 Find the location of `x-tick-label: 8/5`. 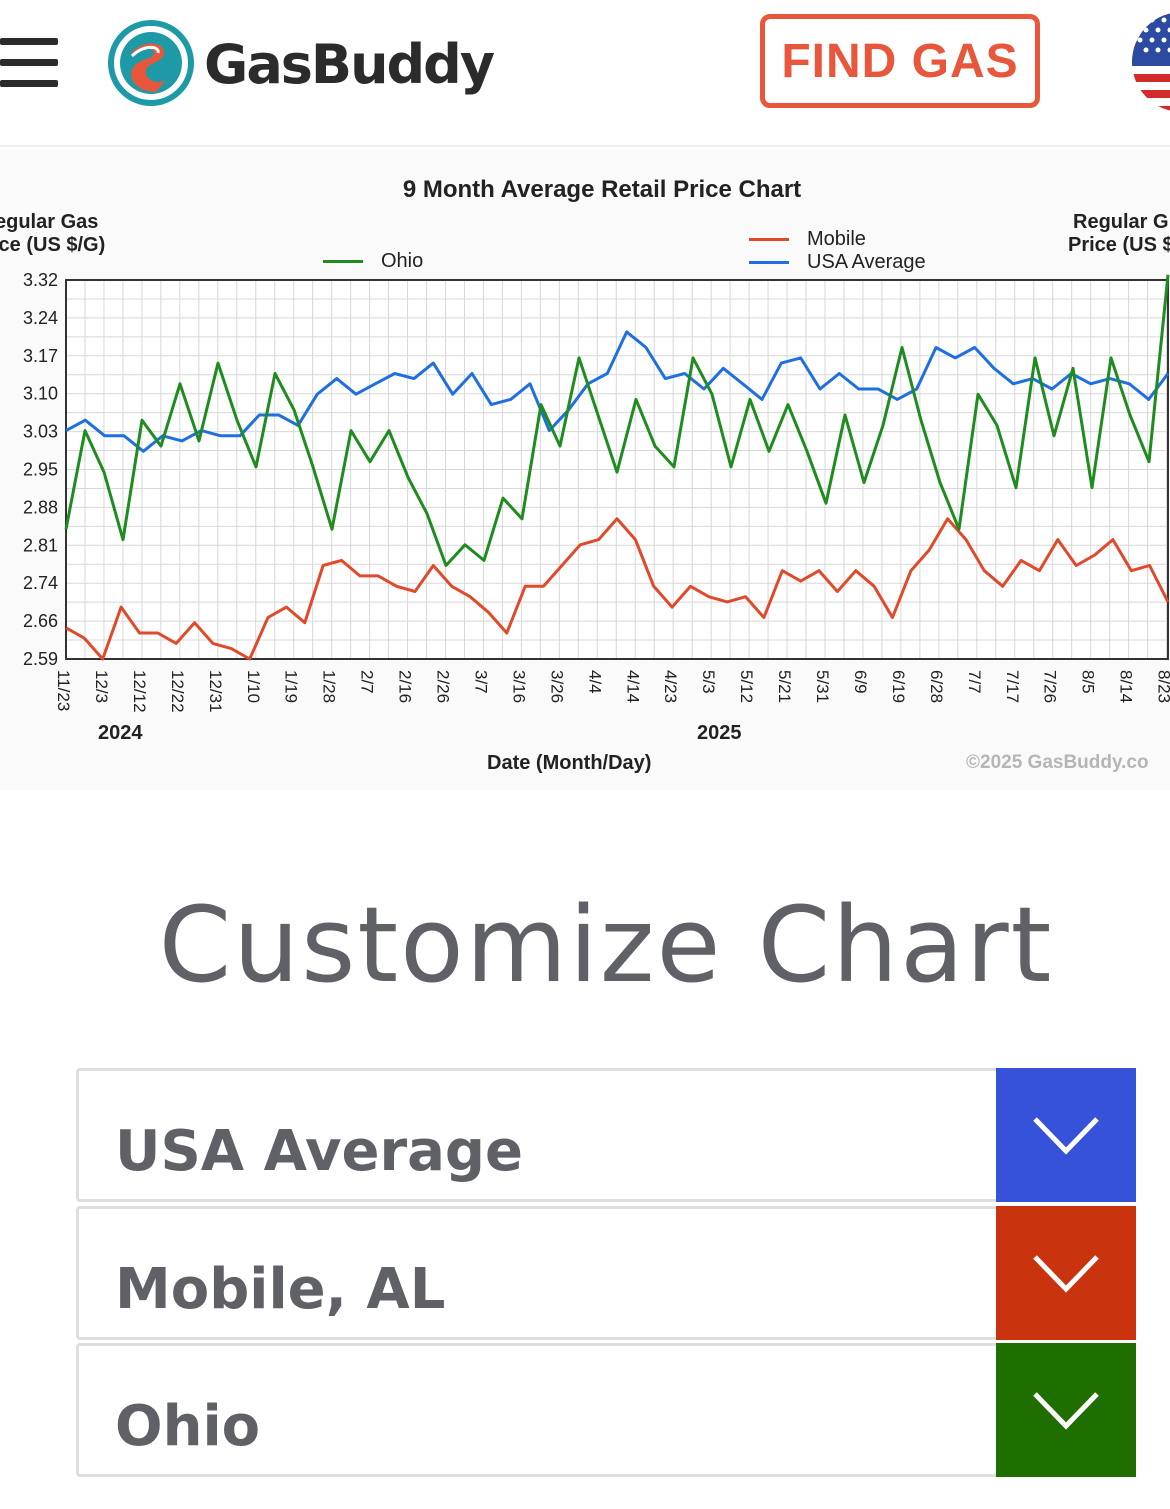

x-tick-label: 8/5 is located at coordinates (1088, 682).